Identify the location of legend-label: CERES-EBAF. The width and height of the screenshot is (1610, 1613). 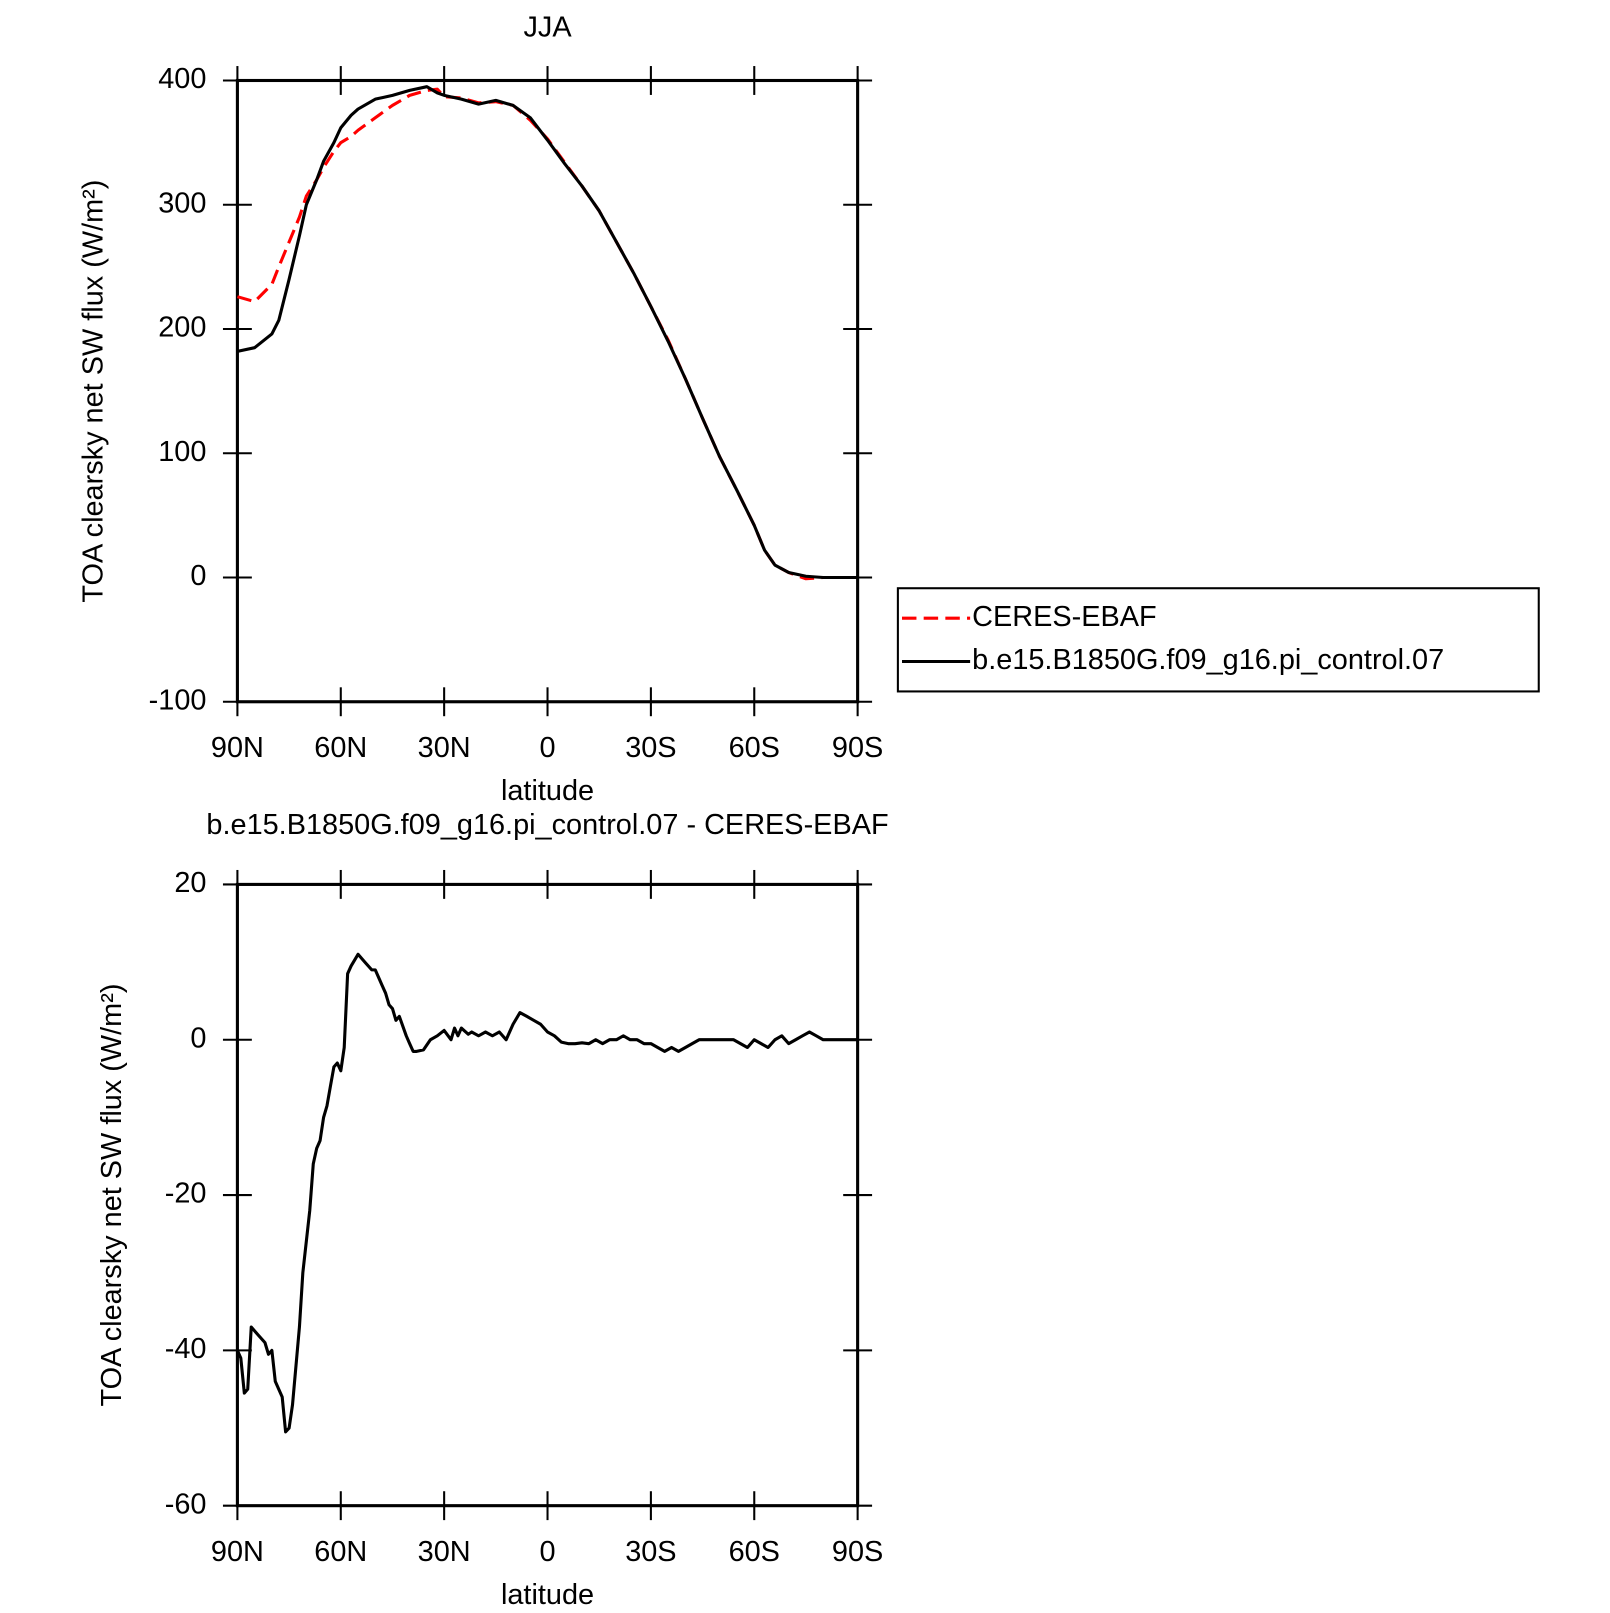
(1064, 617).